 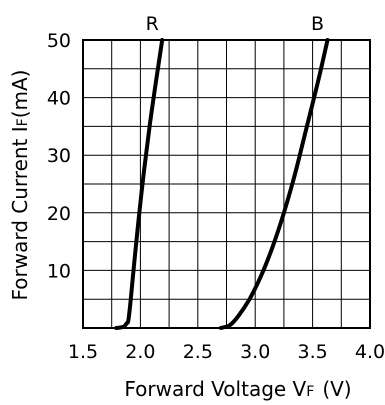 What do you see at coordinates (226, 352) in the screenshot?
I see `x-tick-labels: 1.5 2.0 2.5 3.0 3.5 4.0` at bounding box center [226, 352].